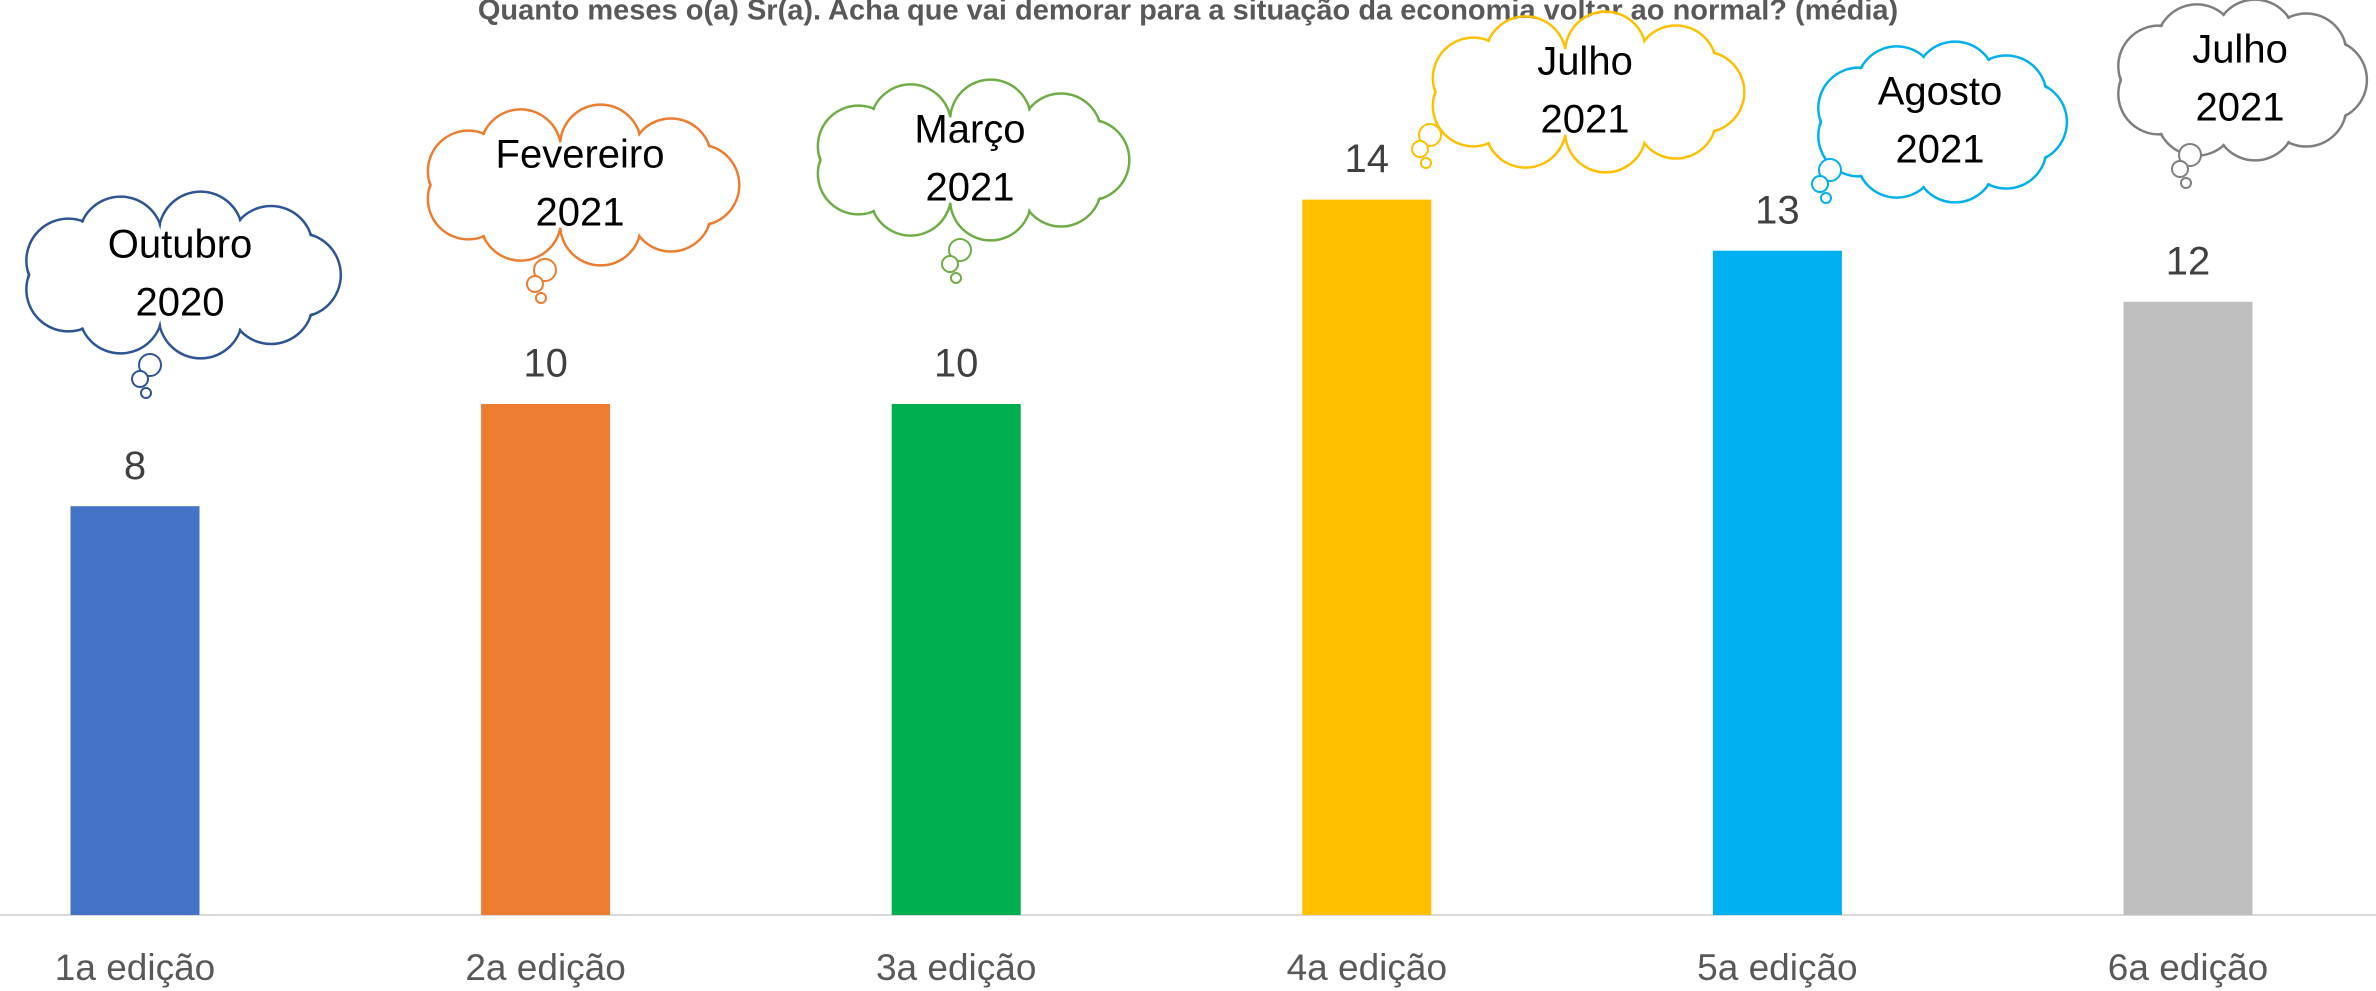  Describe the element at coordinates (2188, 967) in the screenshot. I see `x-tick-label: 6a edição` at that location.